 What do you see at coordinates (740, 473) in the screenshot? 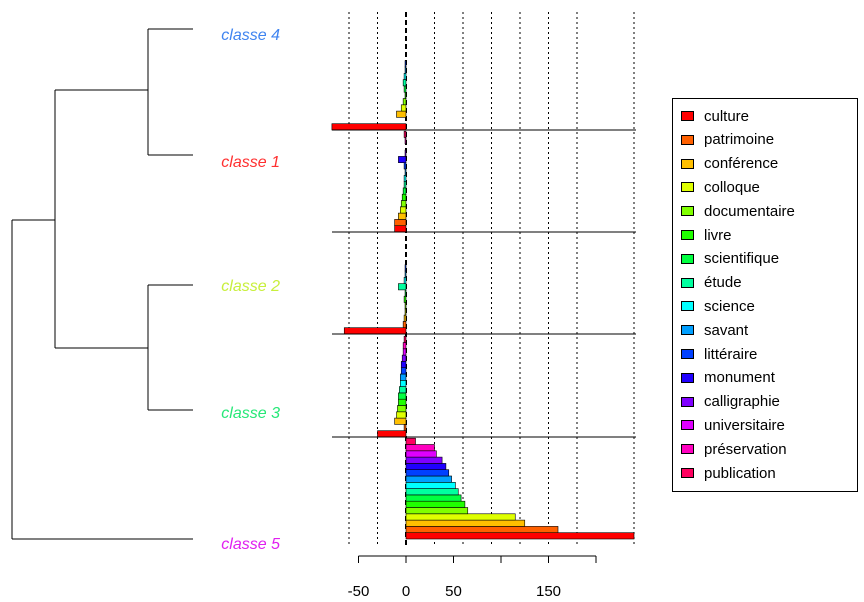
I see `legend-label: publication` at bounding box center [740, 473].